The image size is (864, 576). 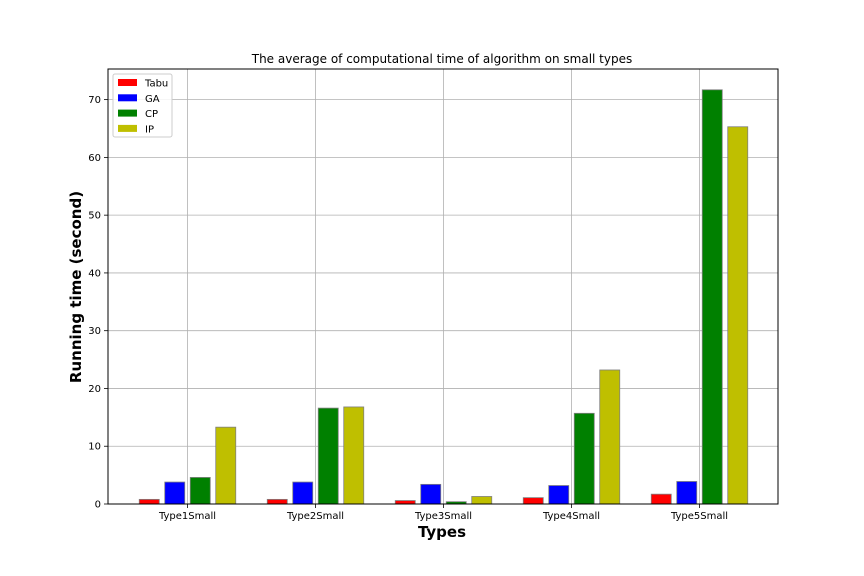 I want to click on legend-label-tabu: Tabu, so click(x=156, y=84).